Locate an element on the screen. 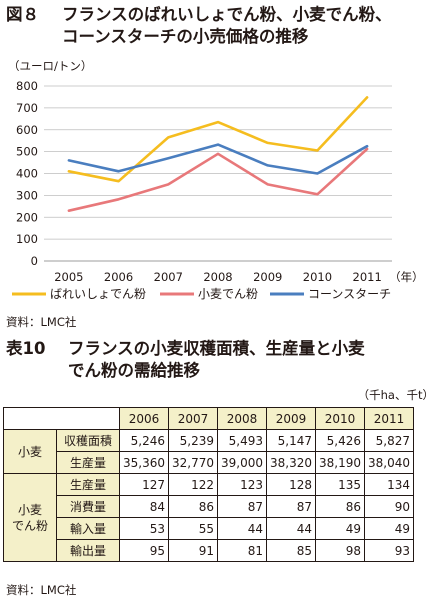 The image size is (442, 601). y-tick-label: 100 is located at coordinates (27, 239).